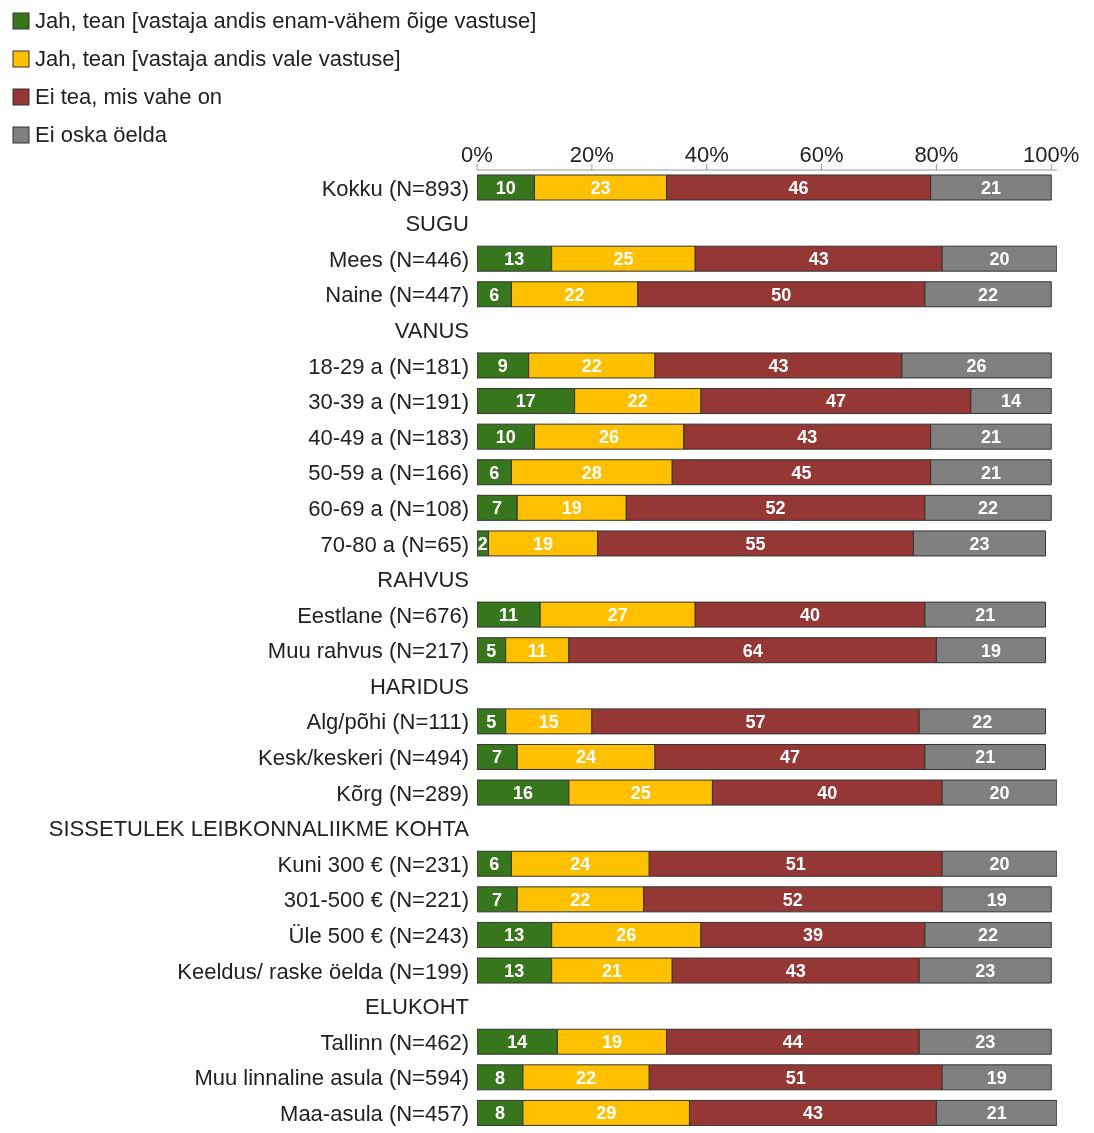  I want to click on data-label: 40, so click(810, 615).